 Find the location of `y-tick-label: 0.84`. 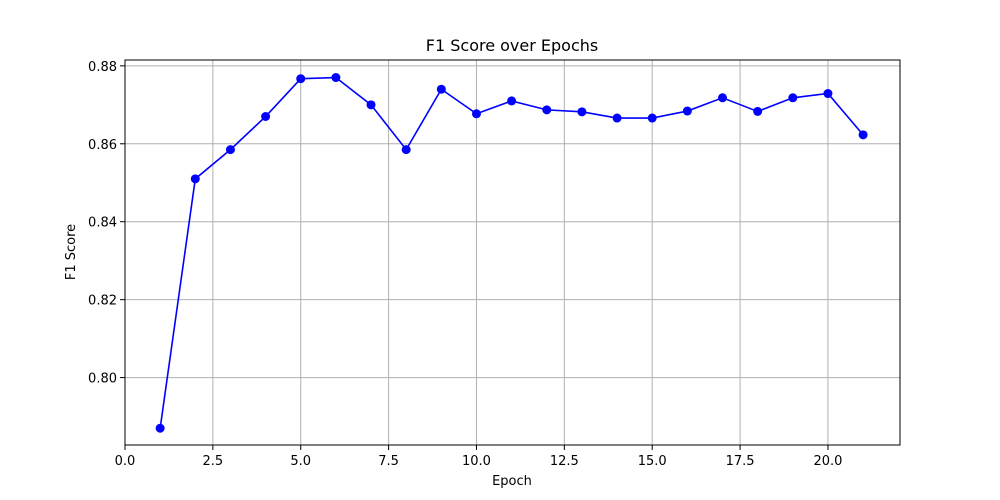

y-tick-label: 0.84 is located at coordinates (102, 223).